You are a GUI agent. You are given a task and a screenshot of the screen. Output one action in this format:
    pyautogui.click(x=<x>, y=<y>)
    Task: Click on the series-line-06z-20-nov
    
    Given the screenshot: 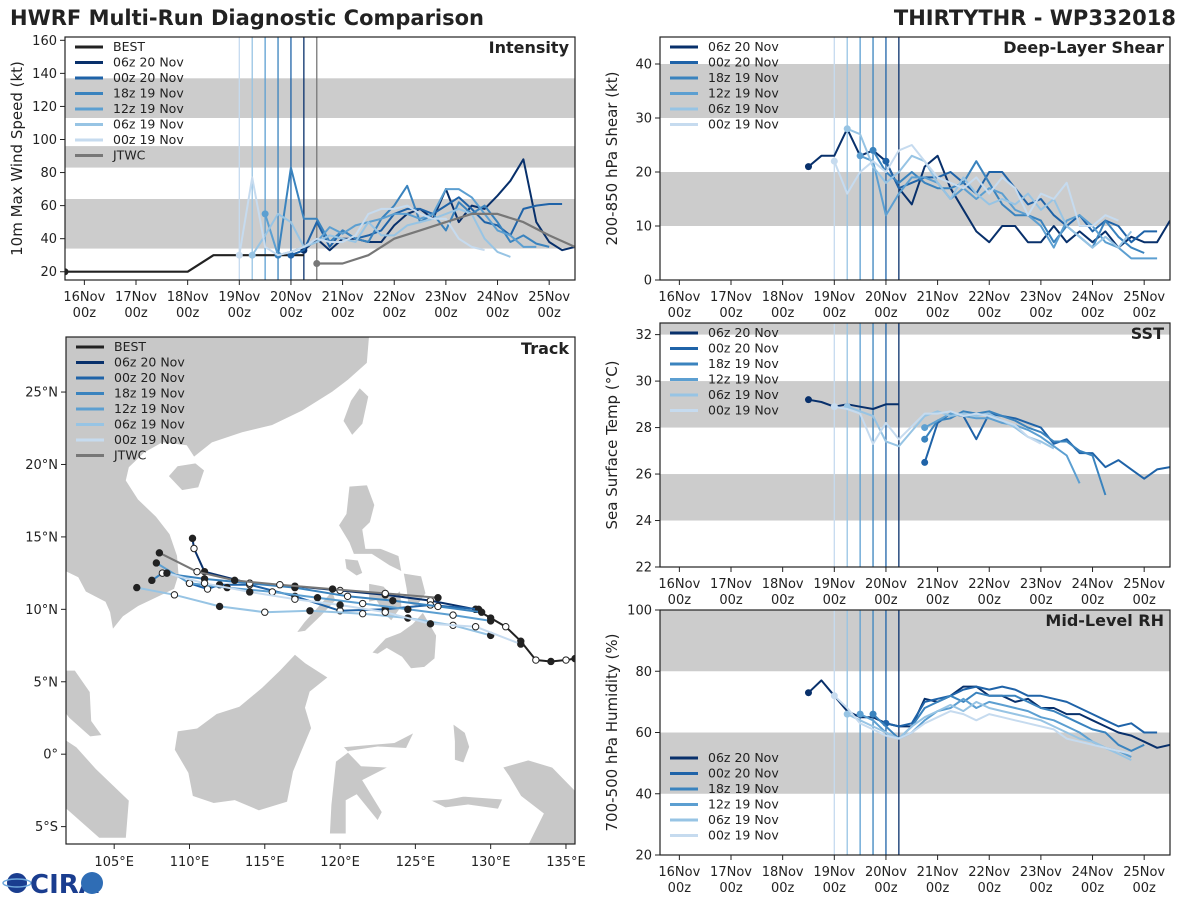 What is the action you would take?
    pyautogui.click(x=988, y=188)
    